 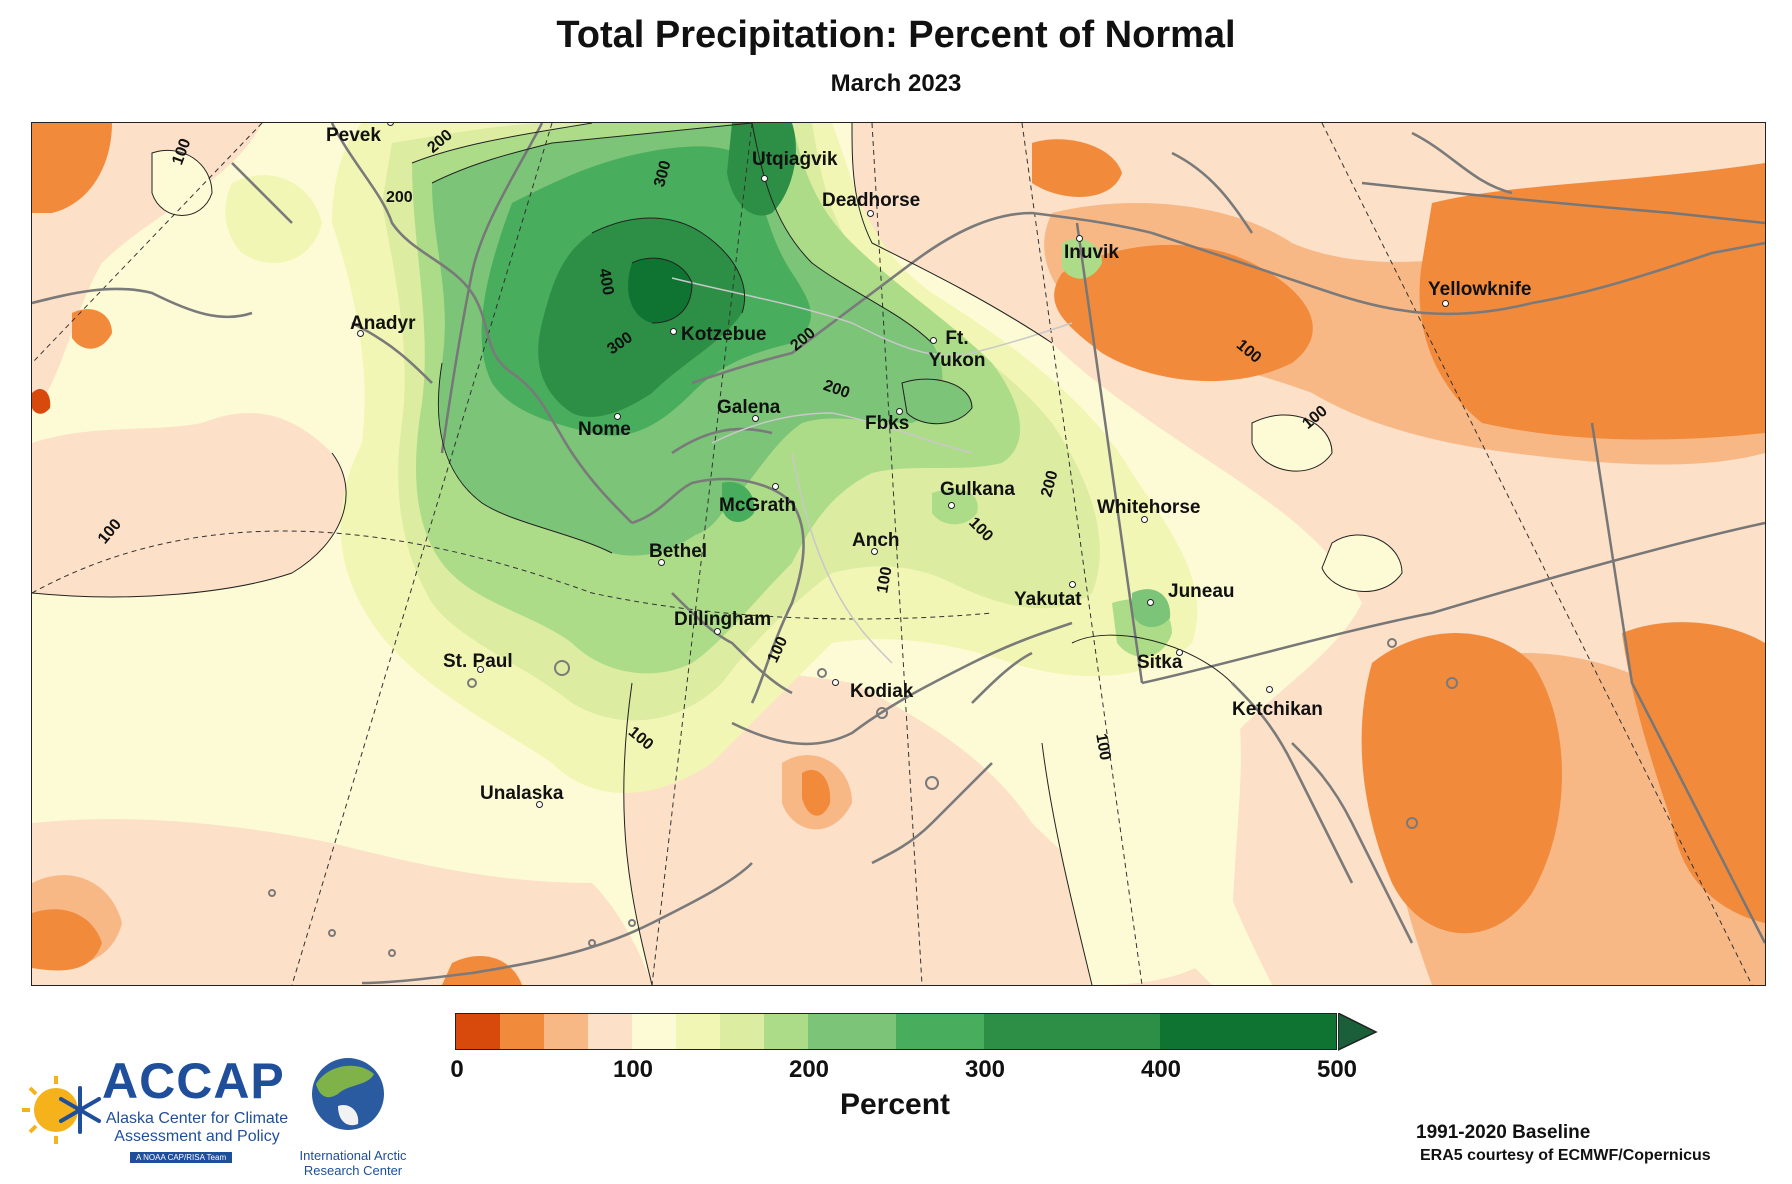 I want to click on city-st-paul: St. Paul, so click(x=478, y=661).